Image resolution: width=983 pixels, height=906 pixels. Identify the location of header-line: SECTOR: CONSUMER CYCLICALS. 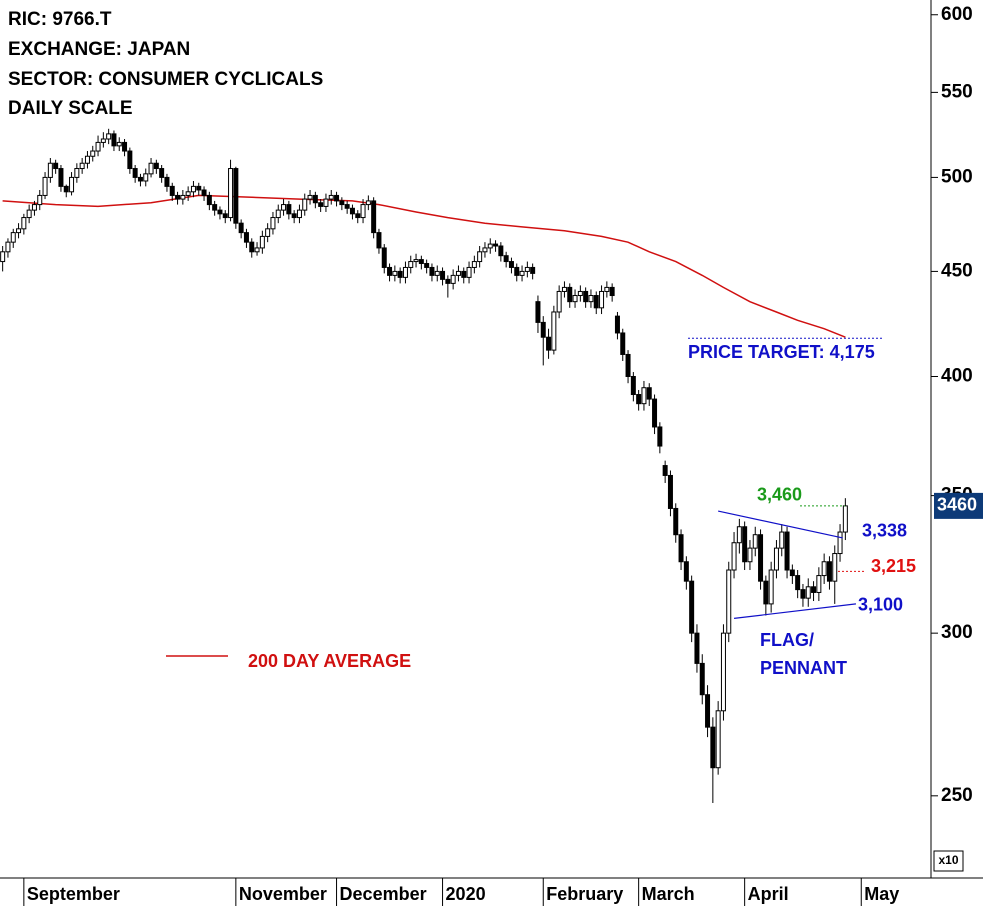
(165, 79).